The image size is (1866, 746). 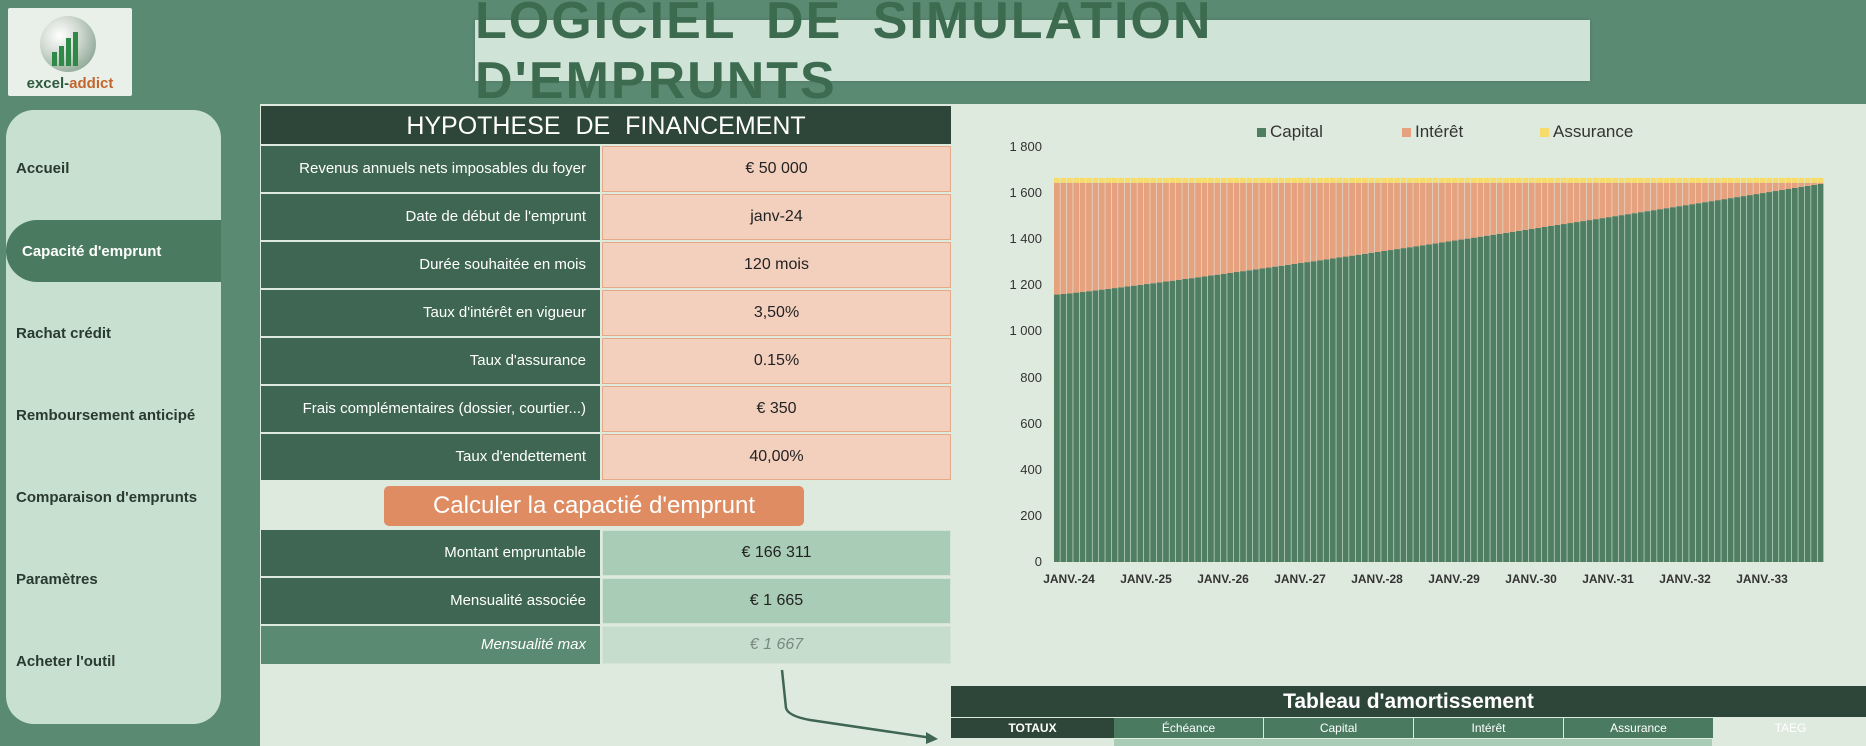 I want to click on x-tick-label: JANV.-33, so click(x=1762, y=579).